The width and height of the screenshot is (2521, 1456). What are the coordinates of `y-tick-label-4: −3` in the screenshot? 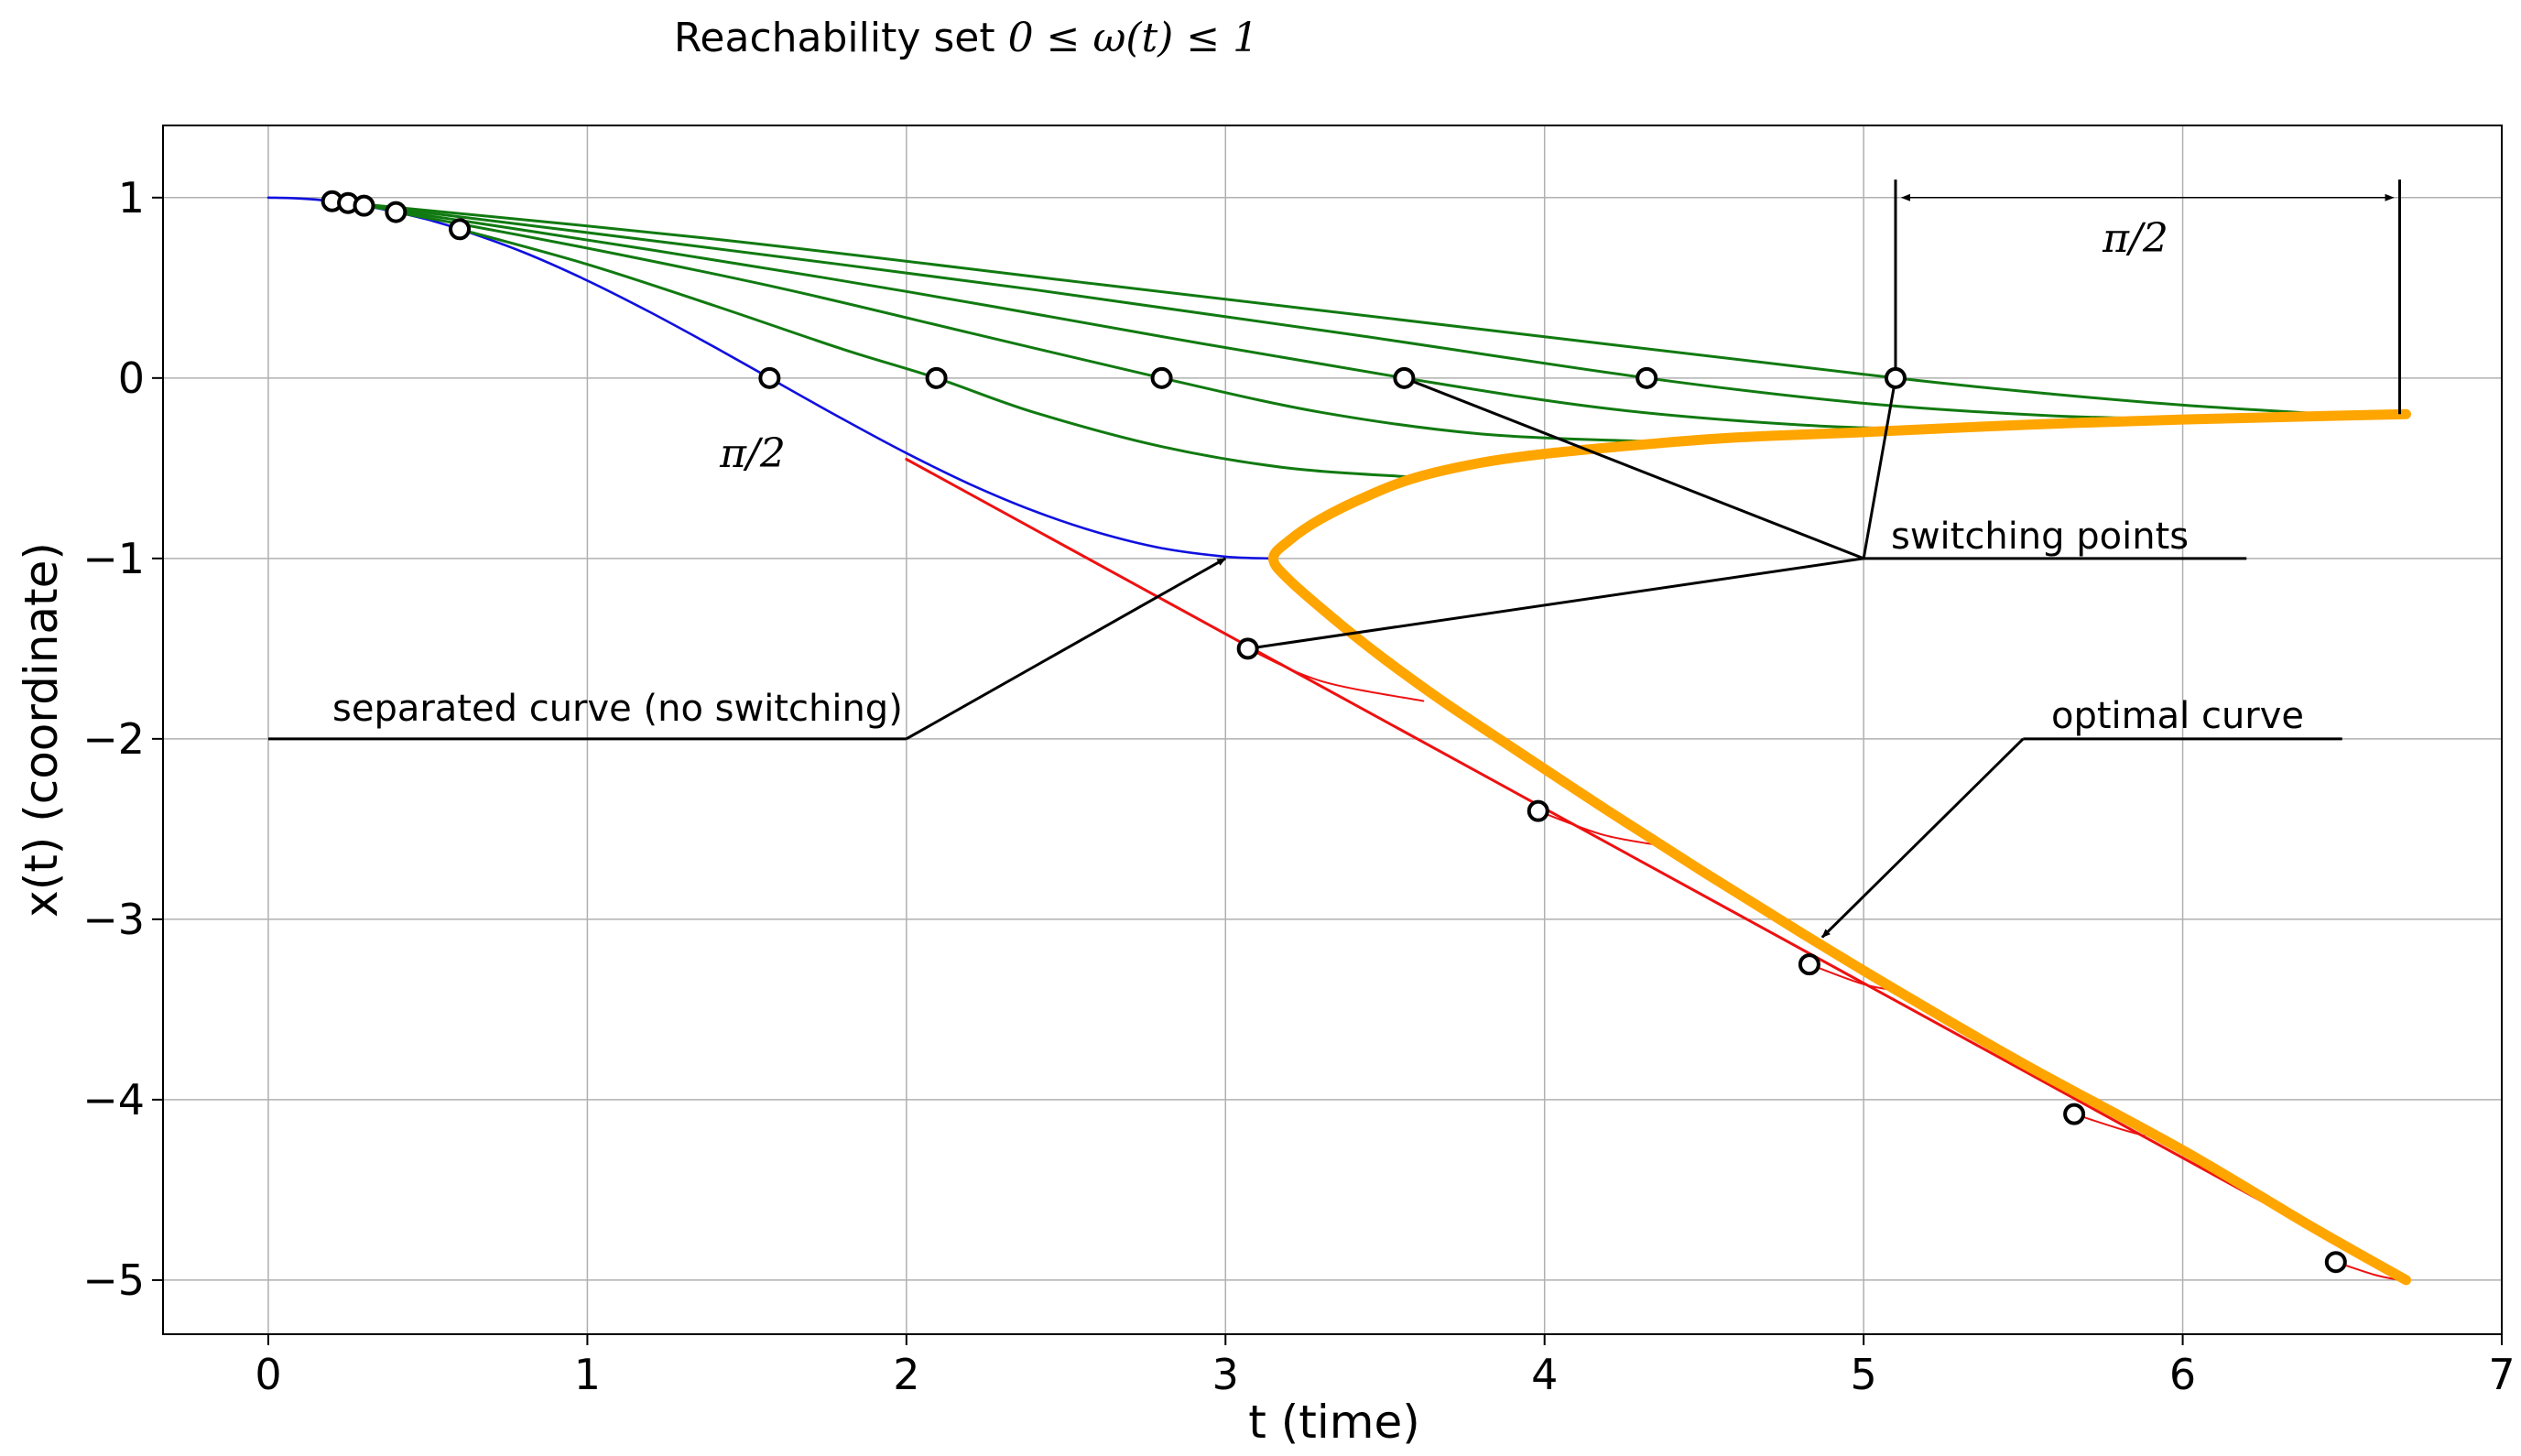 It's located at (114, 919).